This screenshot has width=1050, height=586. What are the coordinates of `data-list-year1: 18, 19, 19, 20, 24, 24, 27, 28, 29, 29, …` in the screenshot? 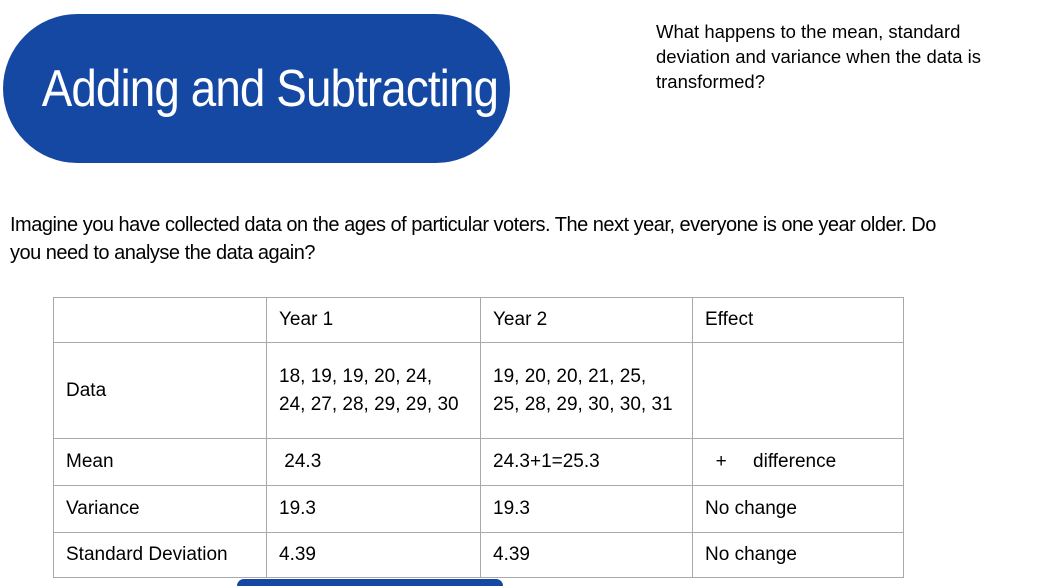 It's located at (369, 390).